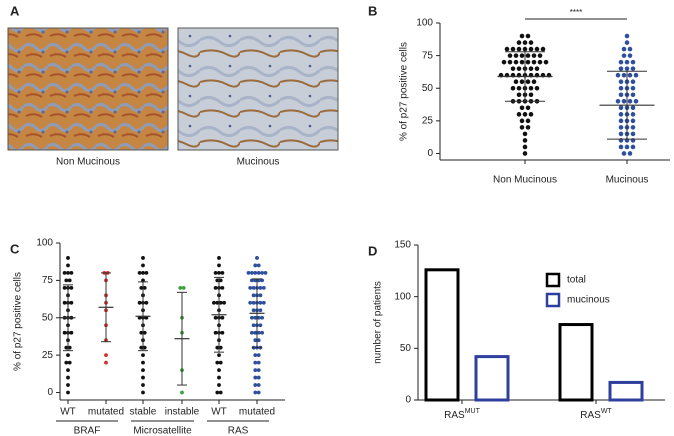  I want to click on y-tick-label: 50, so click(406, 348).